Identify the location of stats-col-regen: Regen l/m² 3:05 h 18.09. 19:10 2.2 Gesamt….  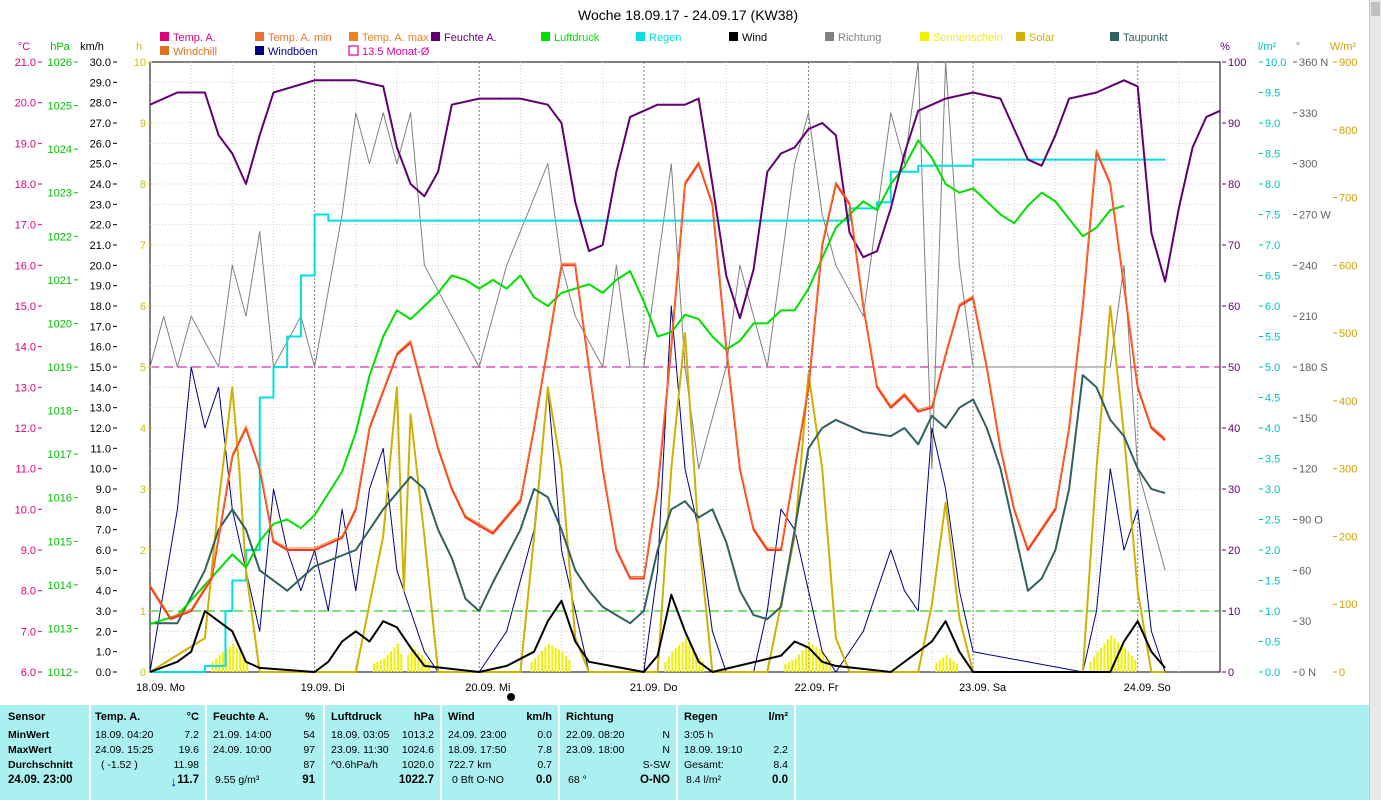
(736, 752).